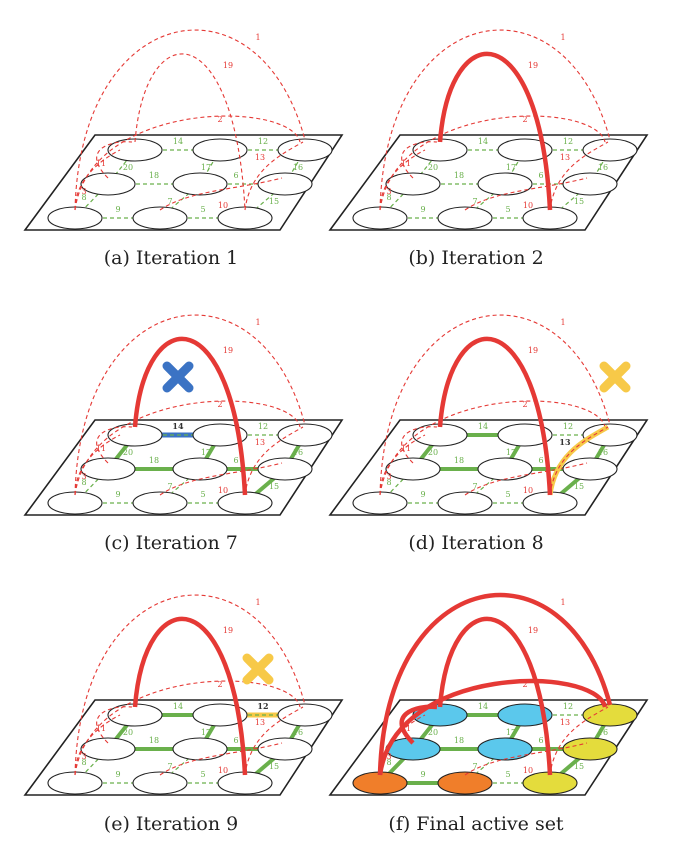 The height and width of the screenshot is (849, 699). Describe the element at coordinates (475, 543) in the screenshot. I see `caption-d: (d) Iteration 8` at that location.